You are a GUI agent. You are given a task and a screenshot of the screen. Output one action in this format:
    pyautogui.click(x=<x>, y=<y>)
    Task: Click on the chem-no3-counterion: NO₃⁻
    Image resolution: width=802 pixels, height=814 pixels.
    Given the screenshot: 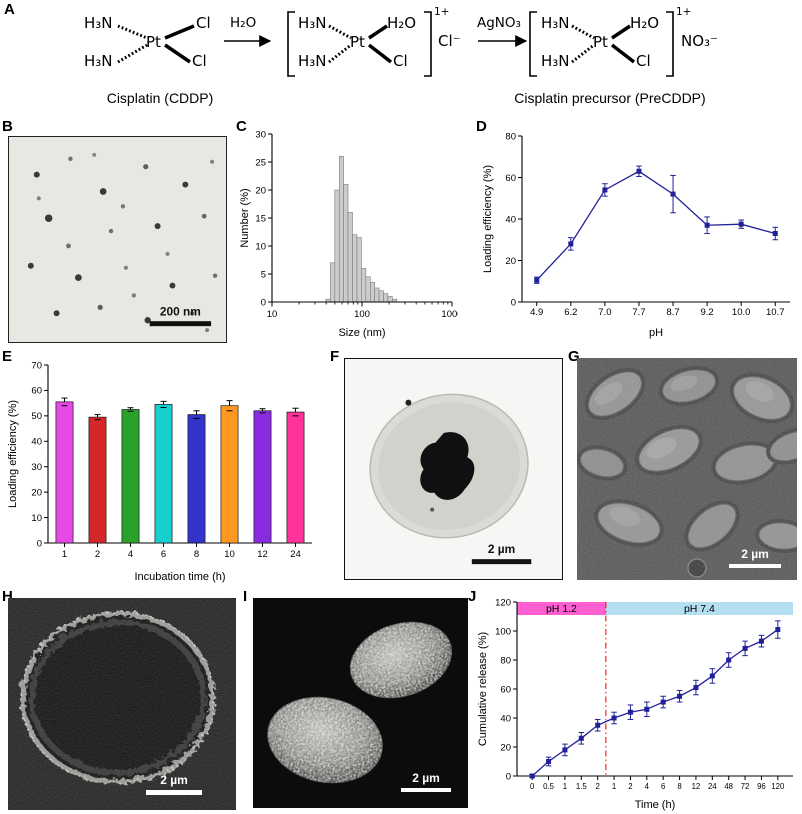 What is the action you would take?
    pyautogui.click(x=699, y=41)
    